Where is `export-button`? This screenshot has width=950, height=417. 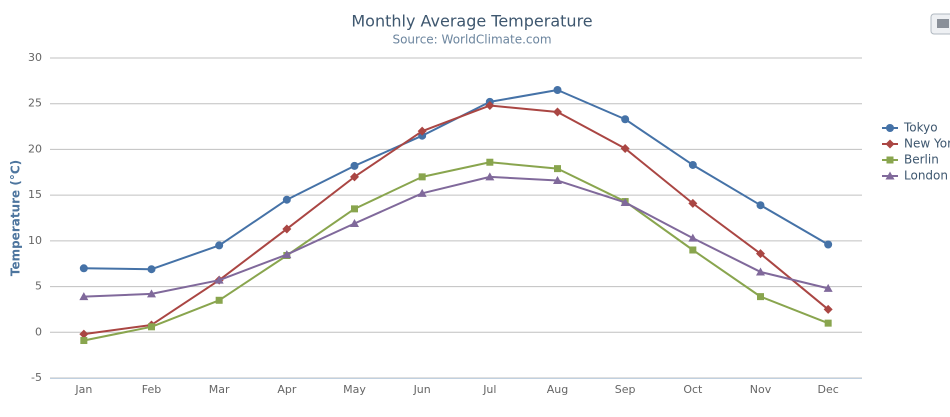 export-button is located at coordinates (940, 24).